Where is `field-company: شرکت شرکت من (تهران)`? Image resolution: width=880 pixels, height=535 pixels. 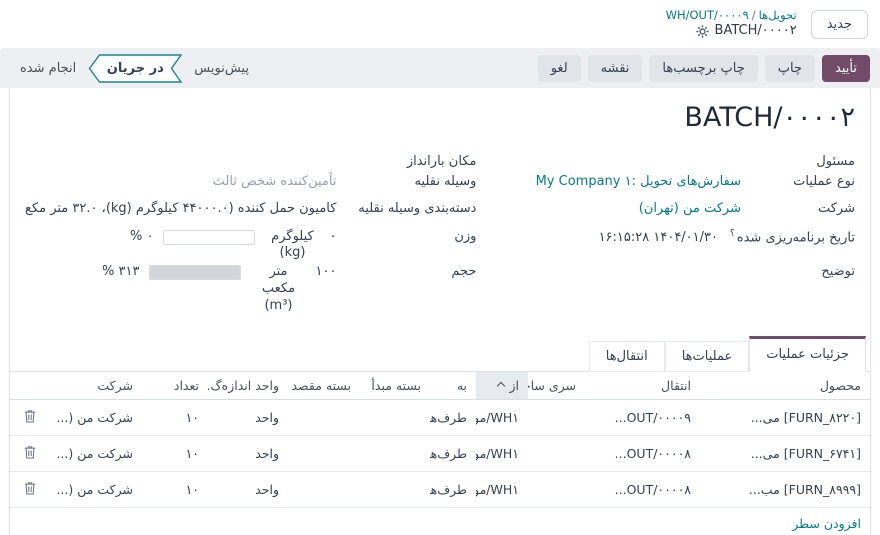
field-company: شرکت شرکت من (تهران) is located at coordinates (683, 214).